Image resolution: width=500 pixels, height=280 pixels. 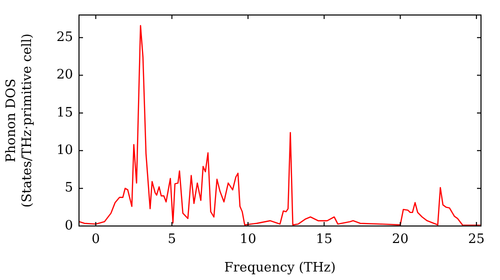 What do you see at coordinates (64, 112) in the screenshot?
I see `y-tick-label: 15` at bounding box center [64, 112].